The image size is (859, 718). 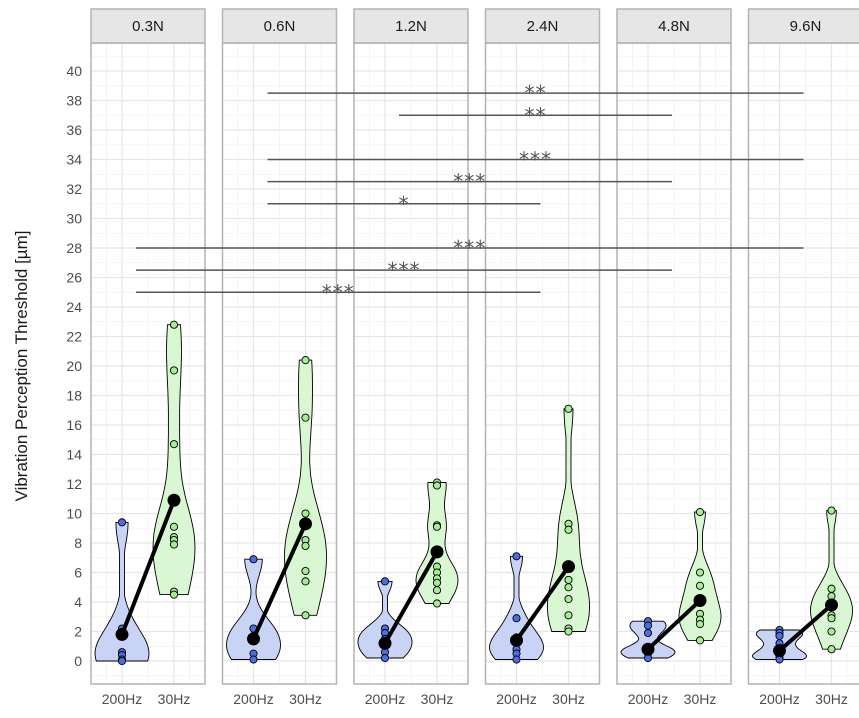 What do you see at coordinates (78, 661) in the screenshot?
I see `y-tick-label: 0` at bounding box center [78, 661].